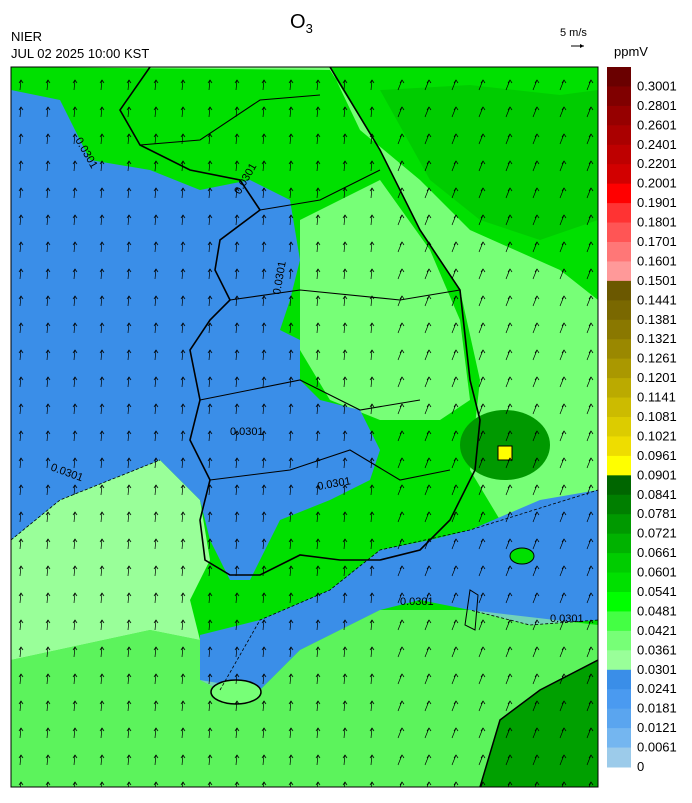 The image size is (692, 803). What do you see at coordinates (657, 124) in the screenshot?
I see `legend-label: 0.2601` at bounding box center [657, 124].